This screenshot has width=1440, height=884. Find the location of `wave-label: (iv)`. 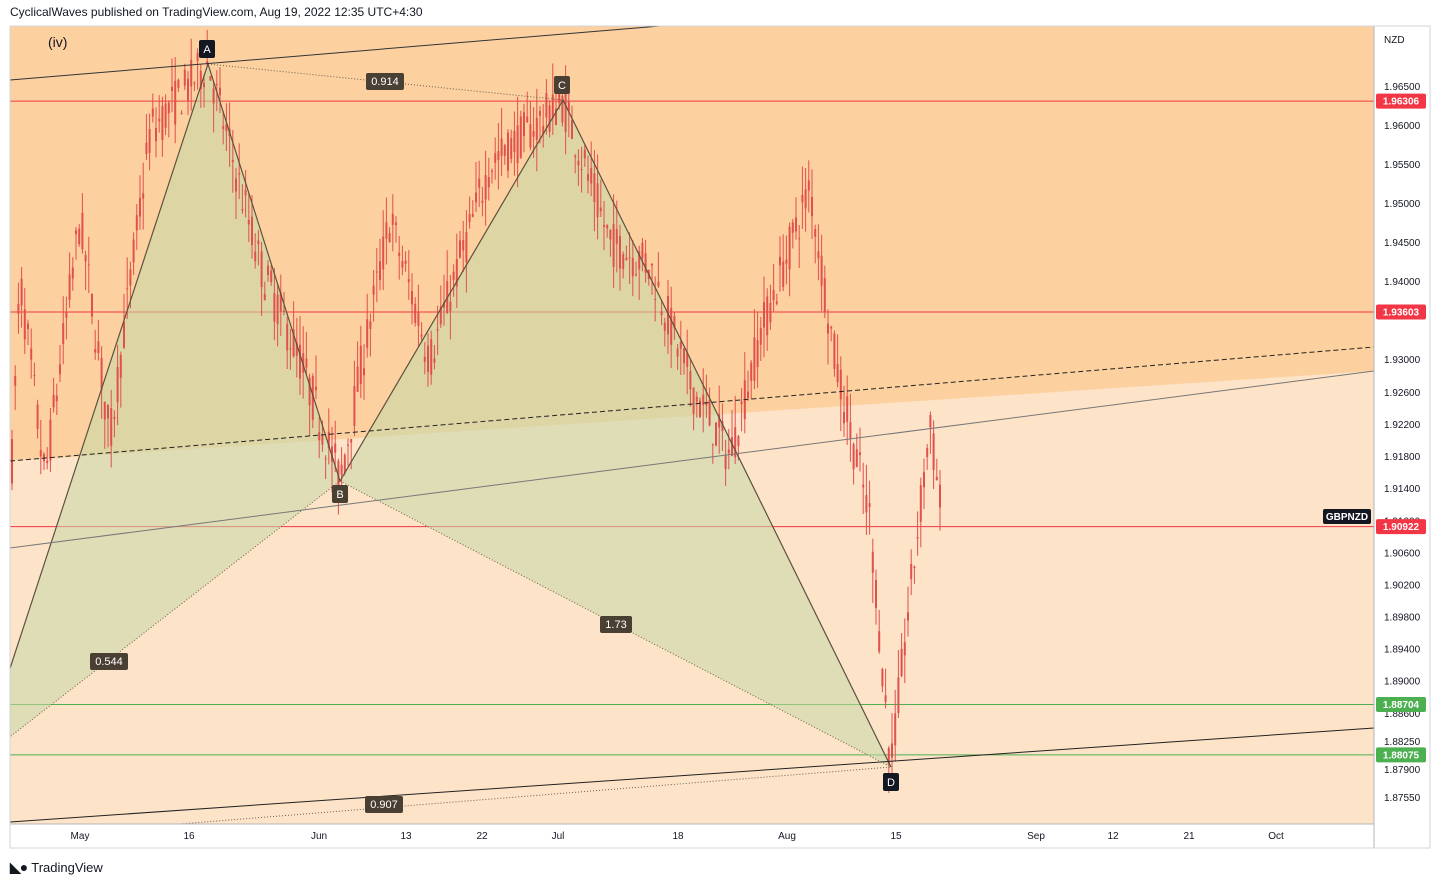

wave-label: (iv) is located at coordinates (57, 42).